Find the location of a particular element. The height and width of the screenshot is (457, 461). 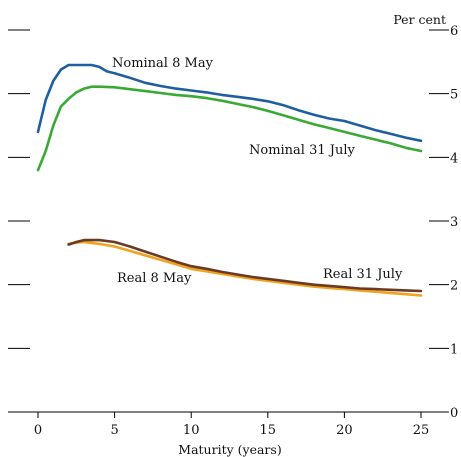

series-label-real-31-july: Real 31 July is located at coordinates (363, 274).